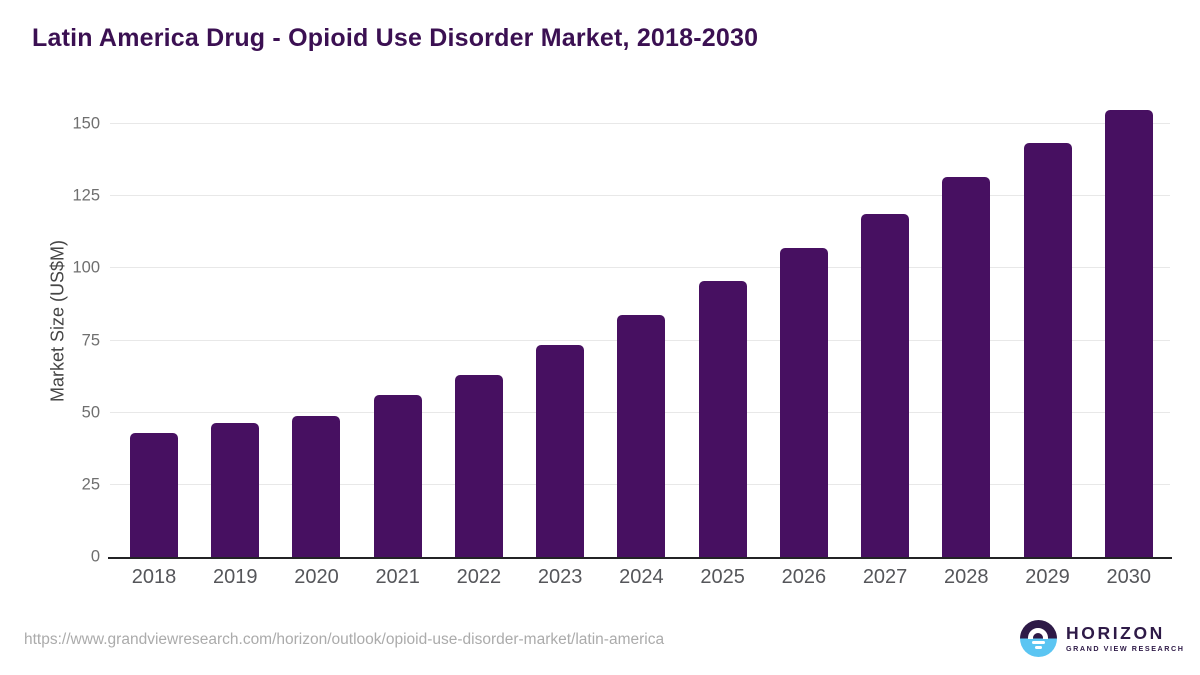 The image size is (1200, 675). What do you see at coordinates (1047, 349) in the screenshot?
I see `bar-2029` at bounding box center [1047, 349].